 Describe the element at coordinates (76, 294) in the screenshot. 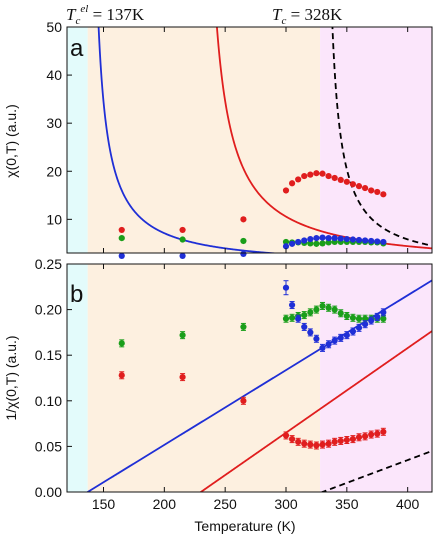

I see `panel-b-letter: b` at that location.